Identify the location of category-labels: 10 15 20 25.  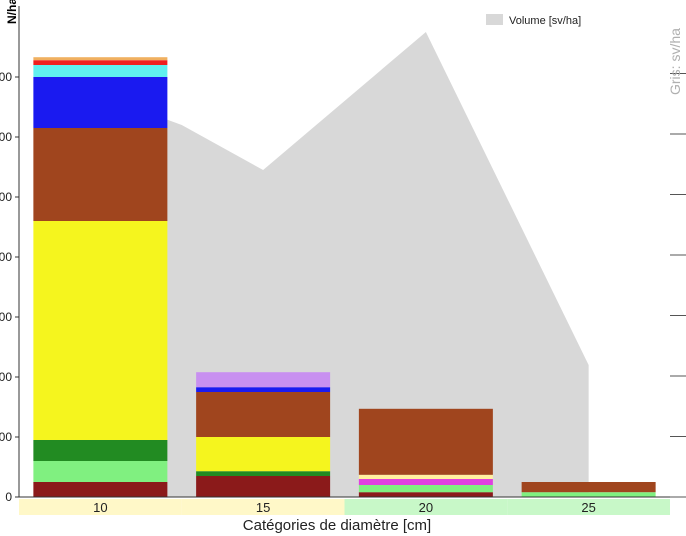
(344, 507).